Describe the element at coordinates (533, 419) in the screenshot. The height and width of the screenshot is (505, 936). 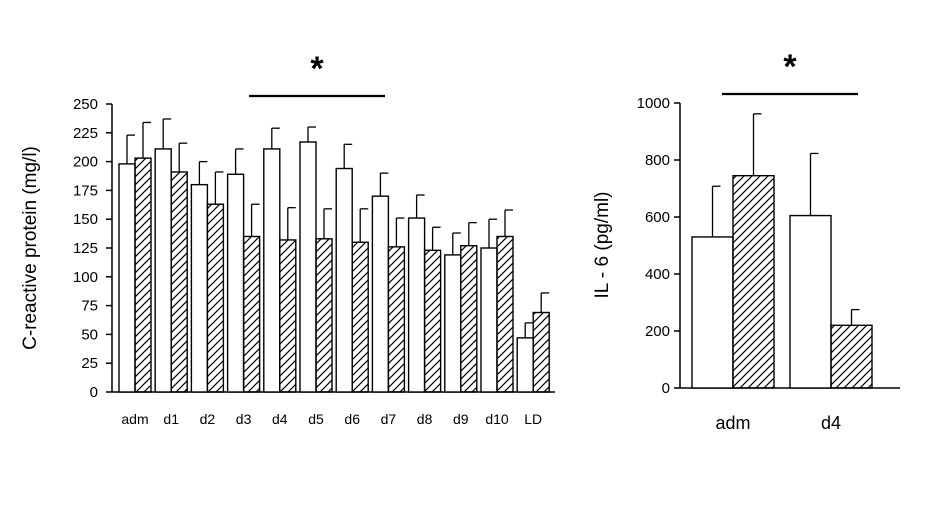
I see `category-label: LD` at that location.